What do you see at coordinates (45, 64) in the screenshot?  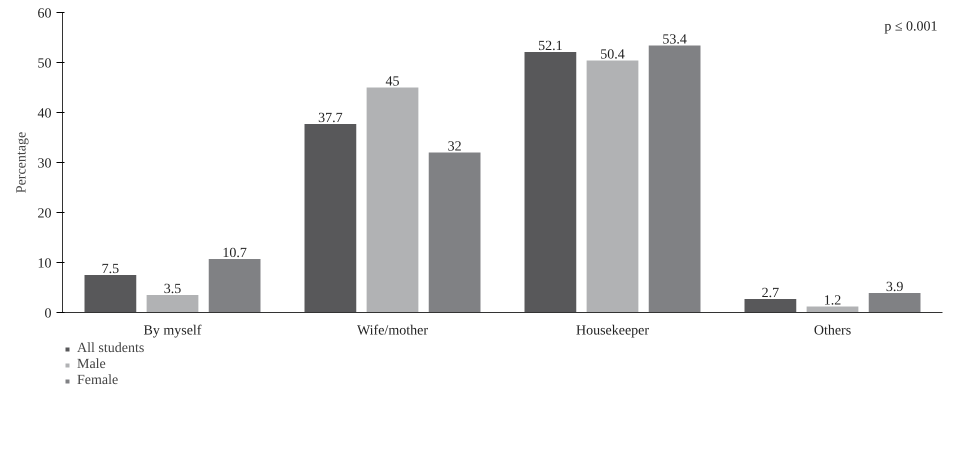 I see `y-tick-label: 50` at bounding box center [45, 64].